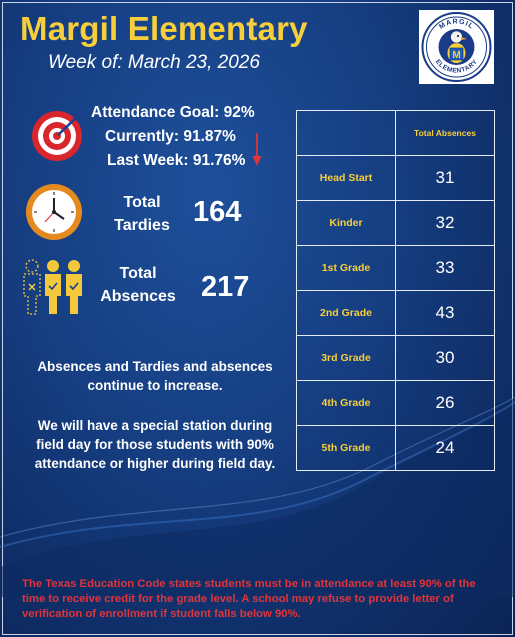 The height and width of the screenshot is (637, 515). I want to click on table-cell-grade: 3rd Grade, so click(346, 358).